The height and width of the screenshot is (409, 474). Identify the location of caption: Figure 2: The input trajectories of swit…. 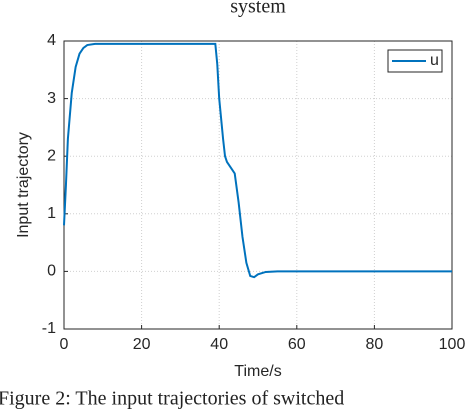
(172, 398).